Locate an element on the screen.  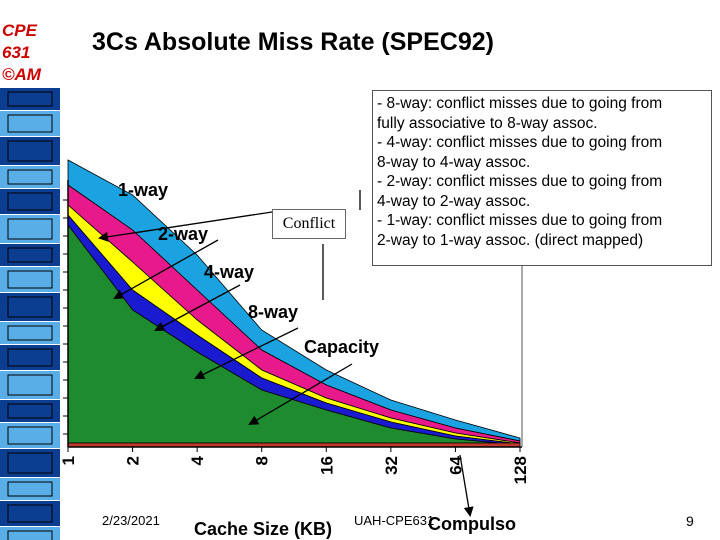
conflict-label: Conflict is located at coordinates (309, 224).